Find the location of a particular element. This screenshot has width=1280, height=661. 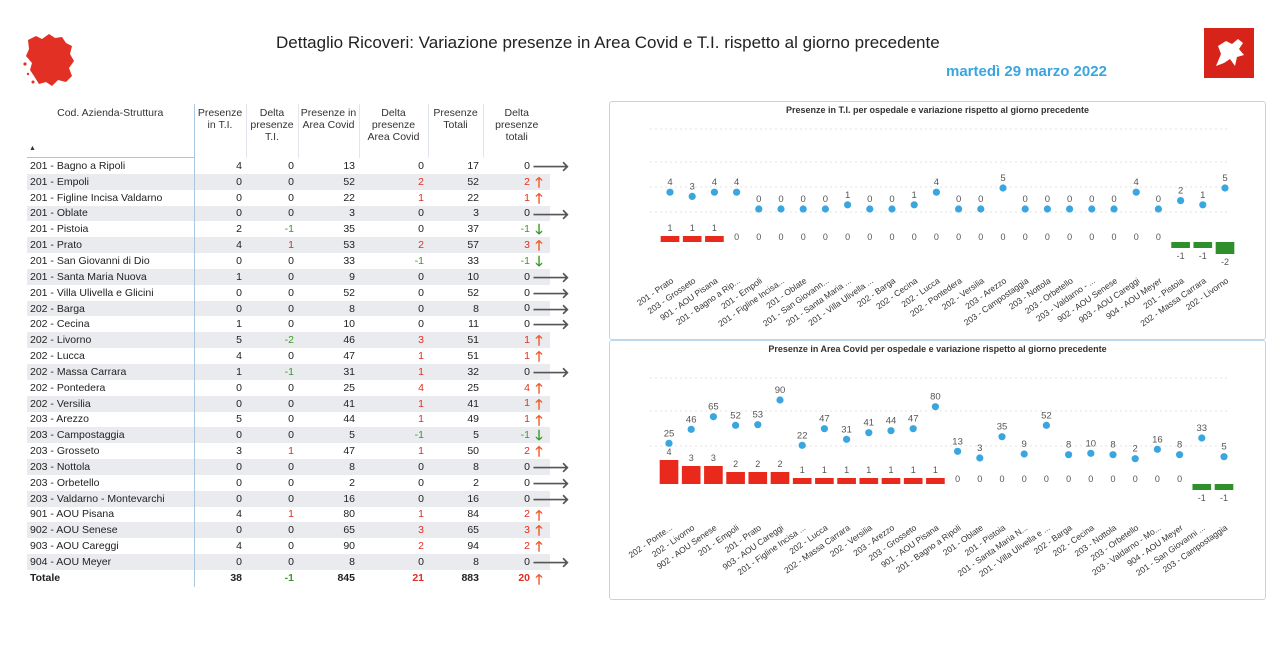

column-header-presenze-ti: Presenze in T.I. is located at coordinates (219, 131).